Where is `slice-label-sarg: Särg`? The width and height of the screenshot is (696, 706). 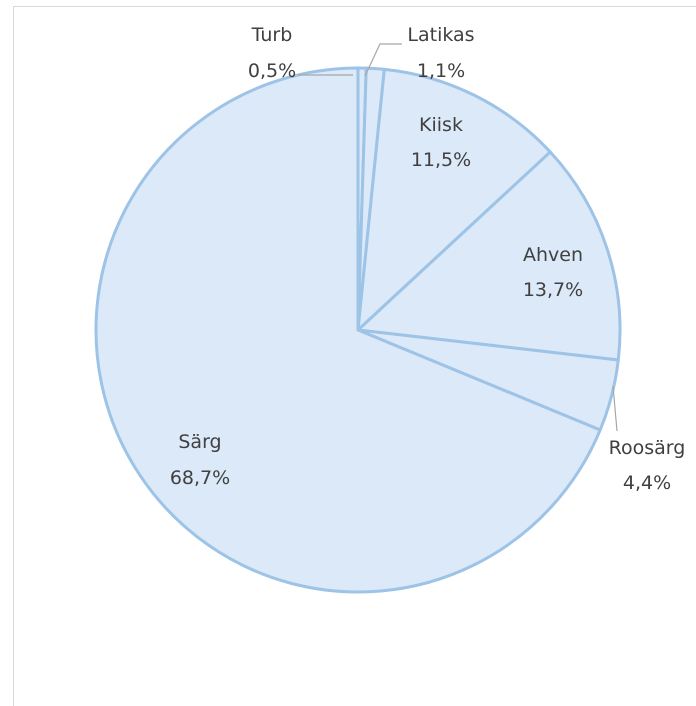 slice-label-sarg: Särg is located at coordinates (199, 442).